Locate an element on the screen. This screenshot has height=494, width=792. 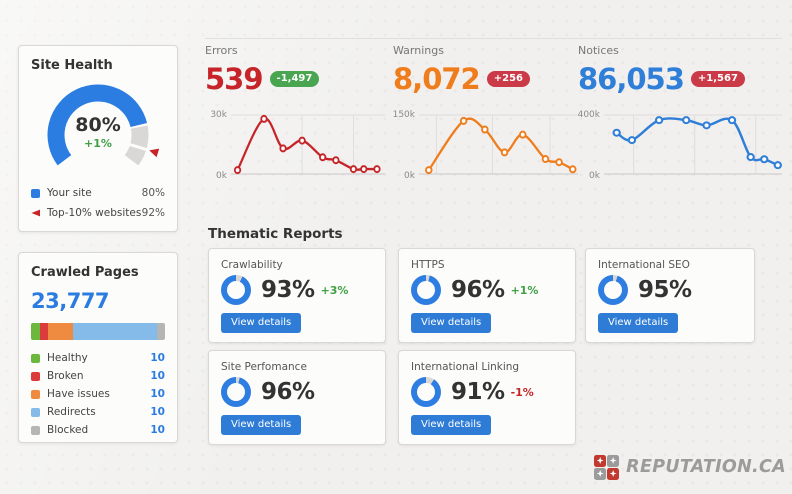
site-health-gauge: 80% +1% is located at coordinates (98, 127).